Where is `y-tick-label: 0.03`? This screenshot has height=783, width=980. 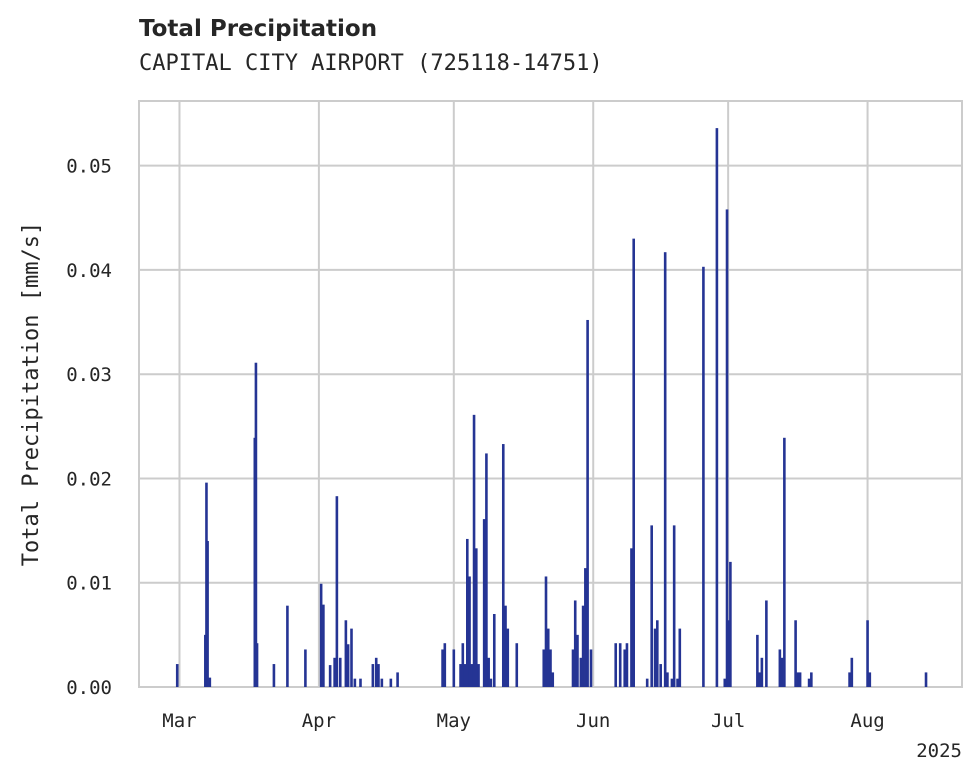
y-tick-label: 0.03 is located at coordinates (89, 375).